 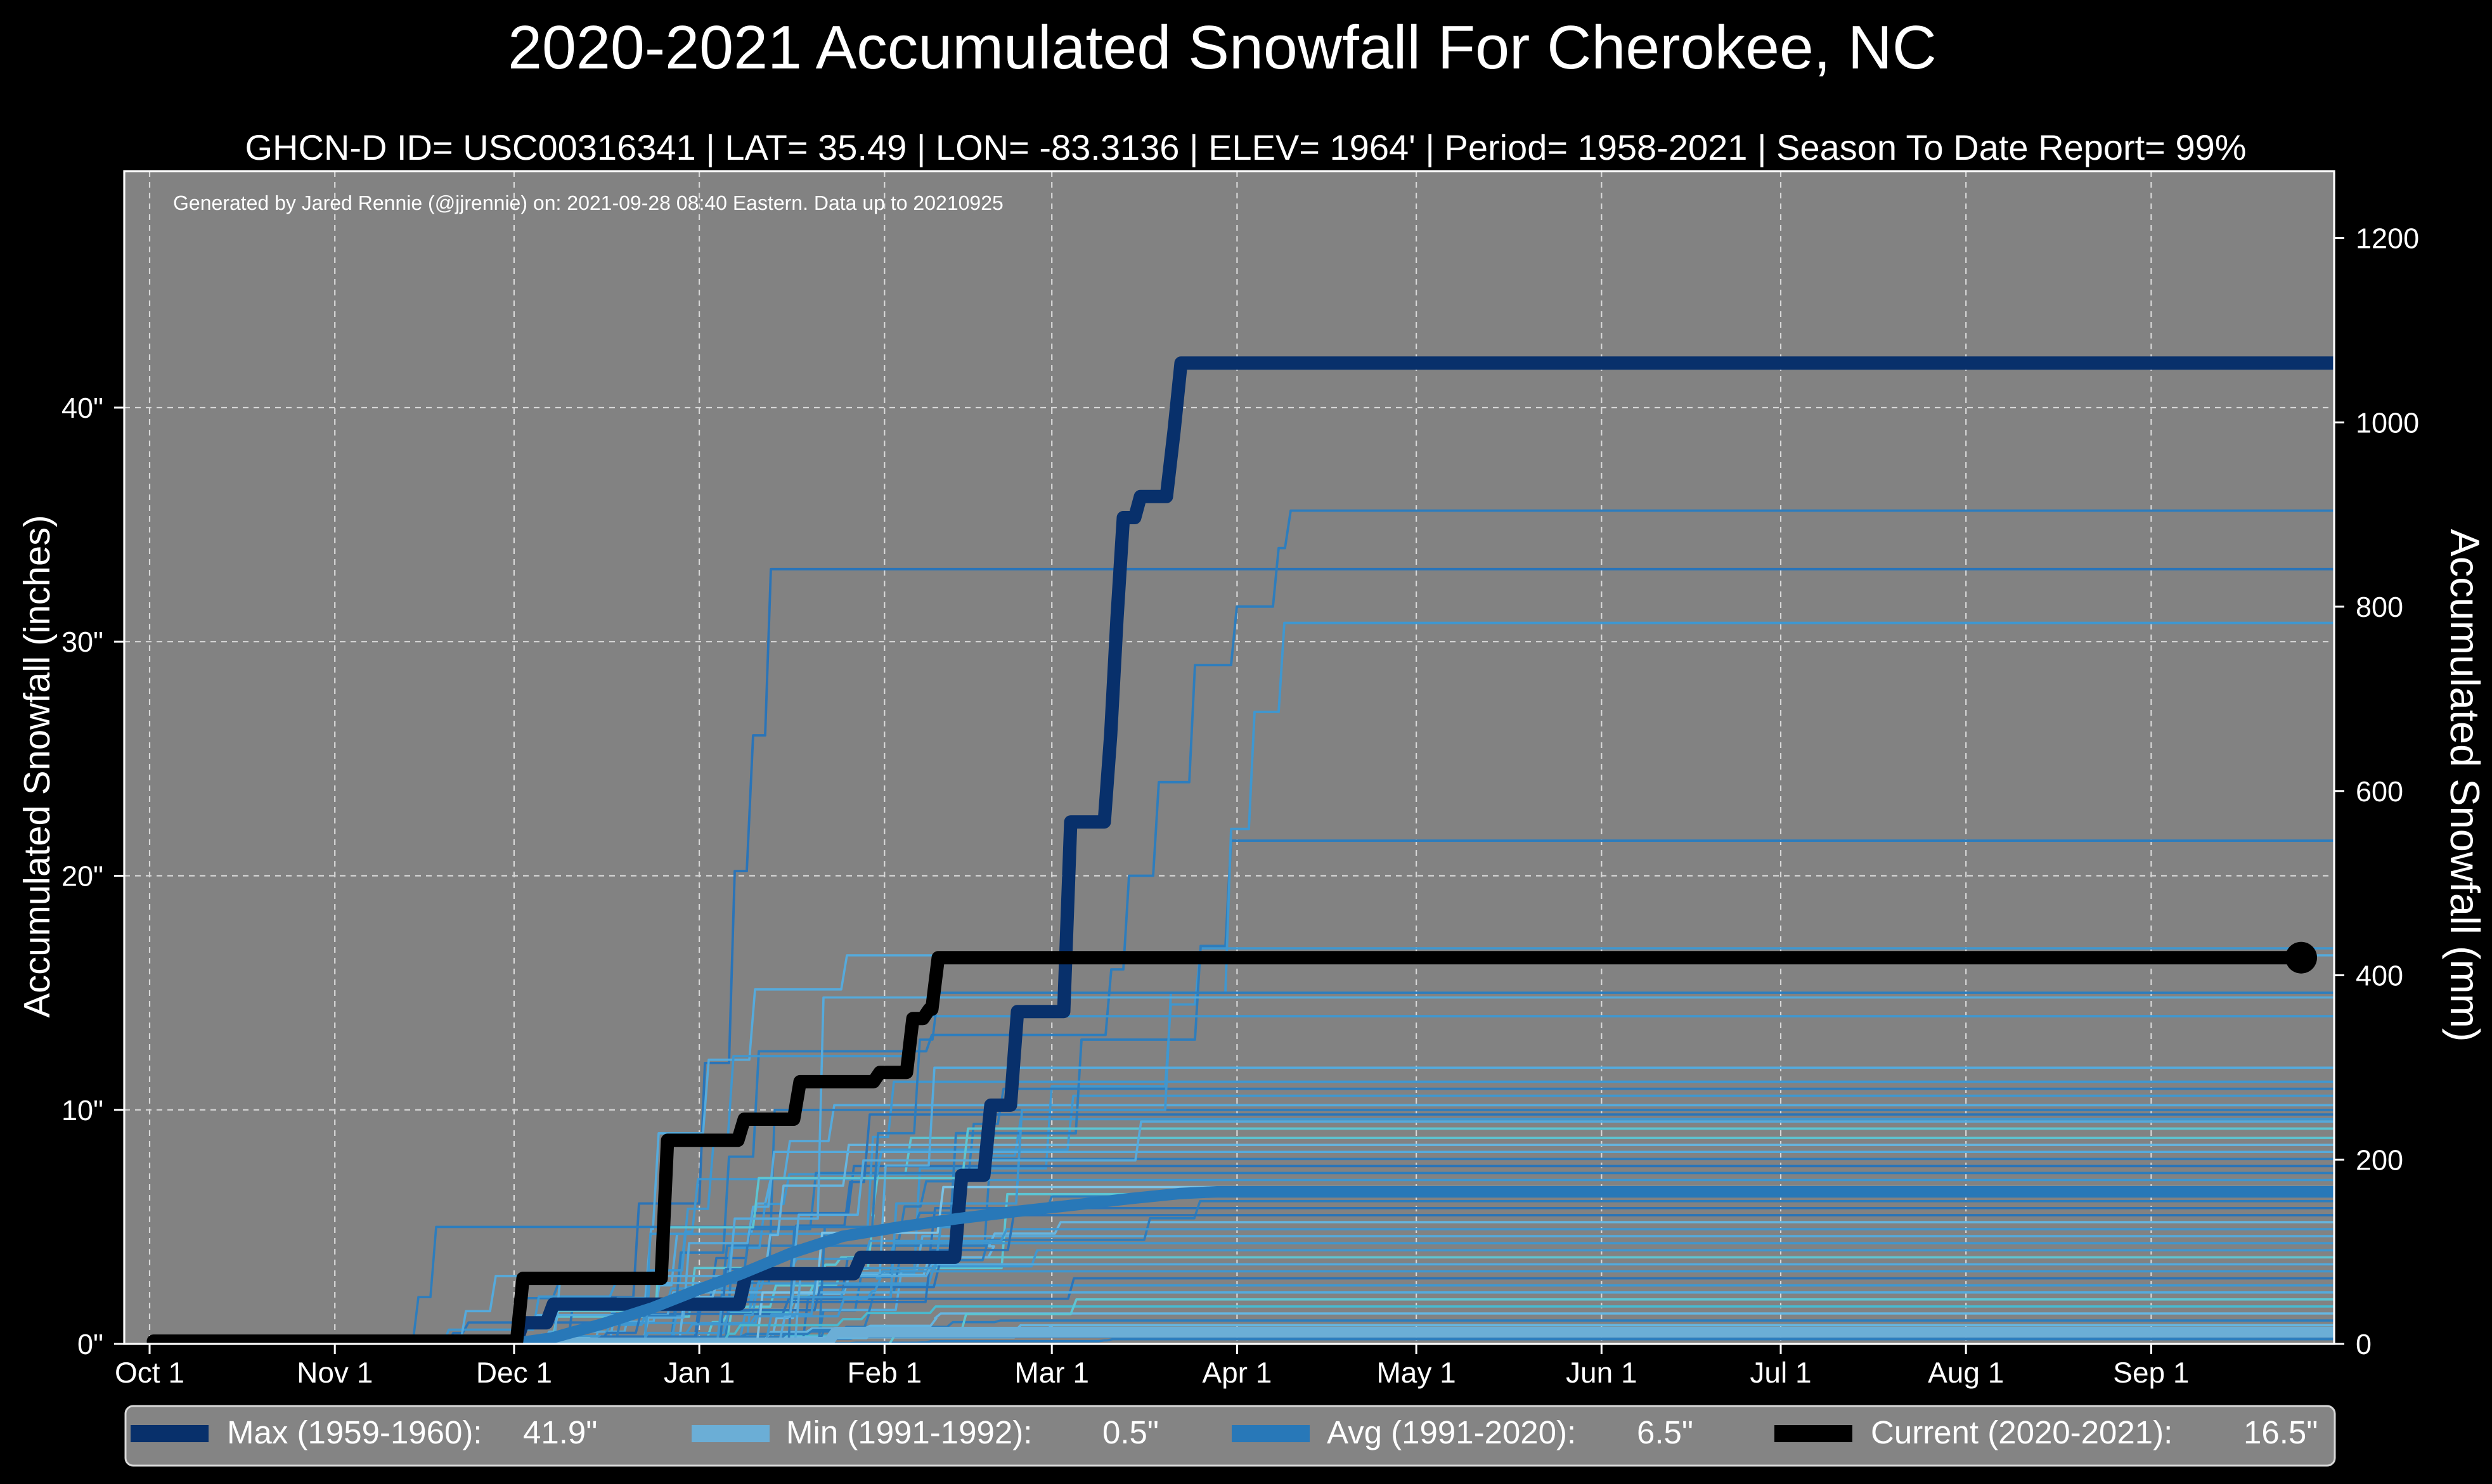 I want to click on svg-text: 0.5", so click(x=1130, y=1432).